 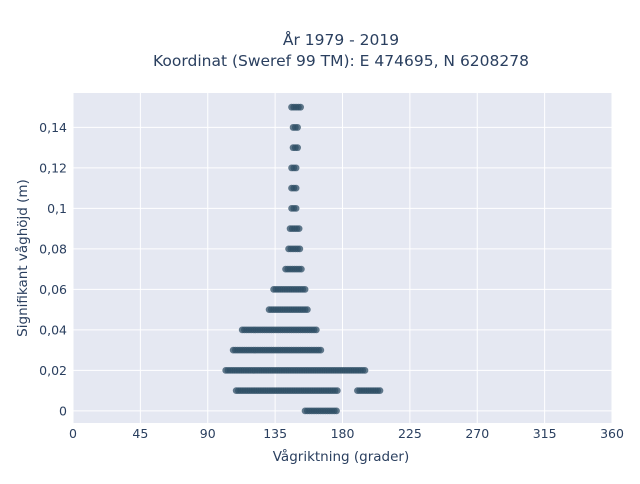 What do you see at coordinates (477, 433) in the screenshot?
I see `x-tick-label: 270` at bounding box center [477, 433].